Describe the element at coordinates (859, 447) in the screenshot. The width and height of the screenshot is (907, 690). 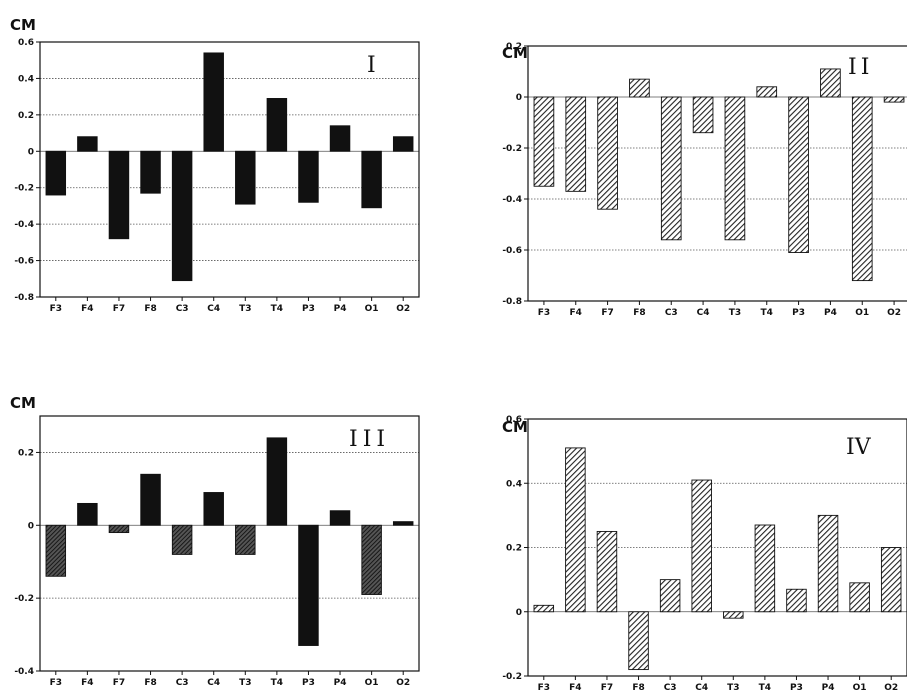
I see `chart-panel-4-title: IV` at that location.